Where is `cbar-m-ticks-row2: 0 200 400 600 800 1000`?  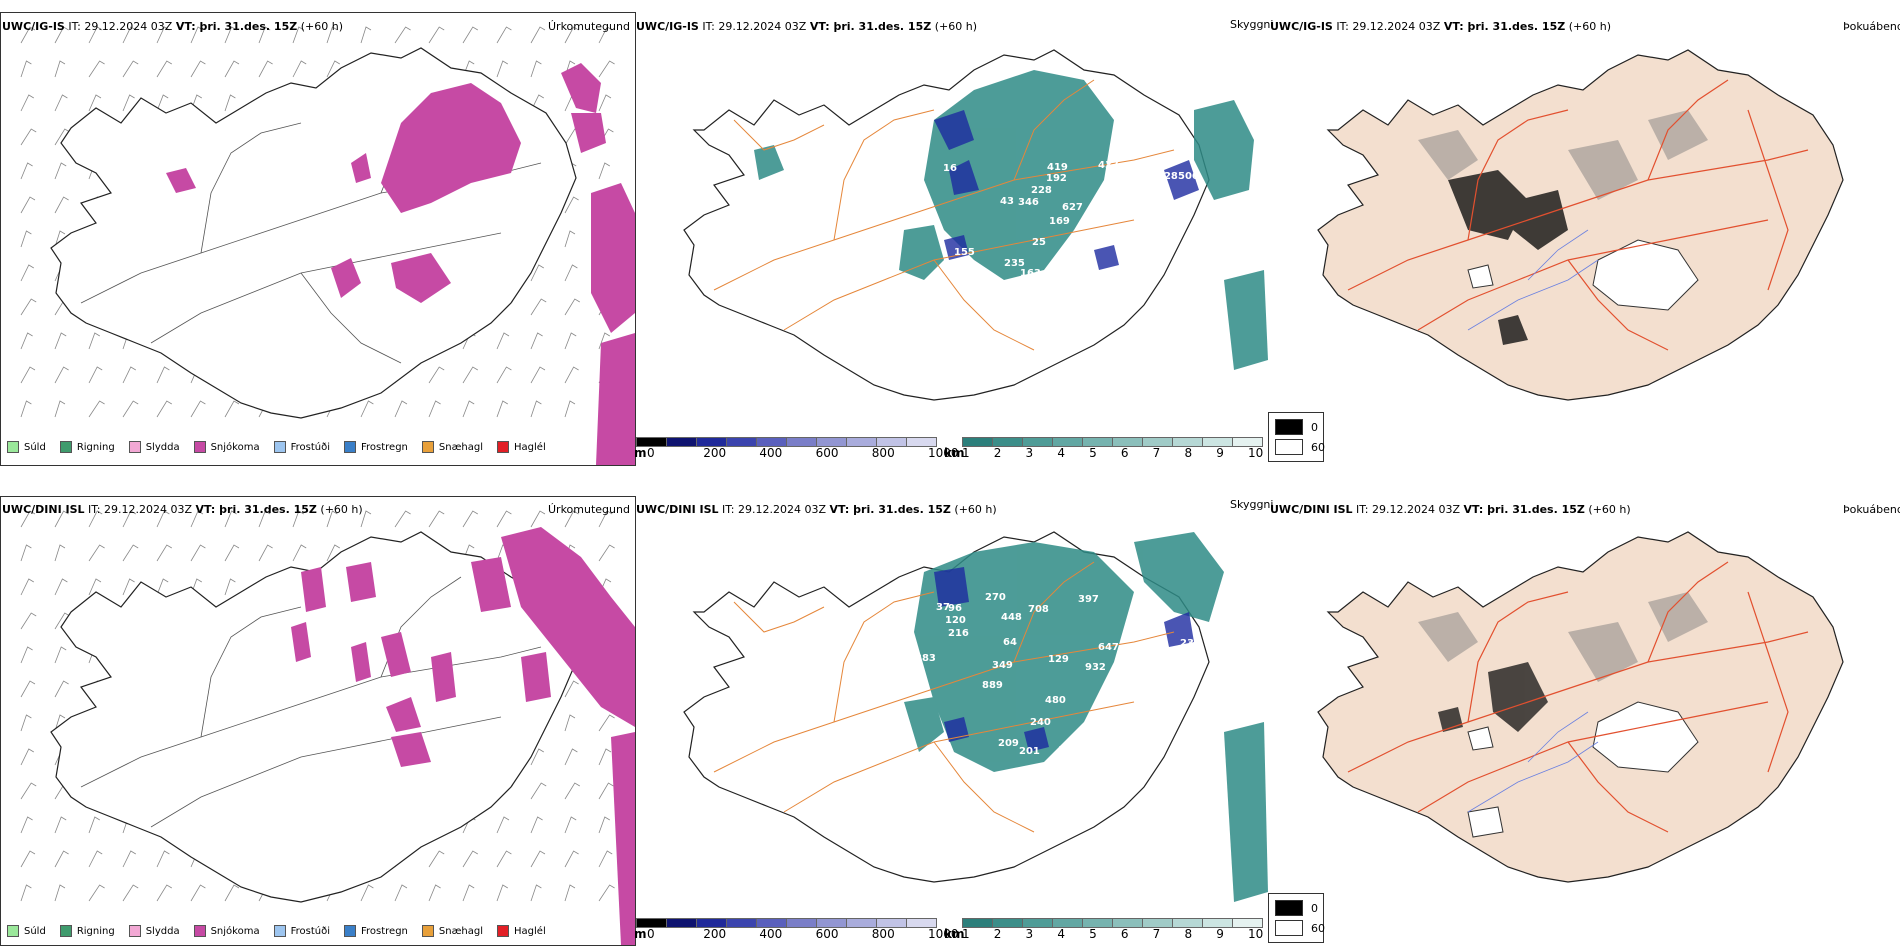 cbar-m-ticks-row2: 0 200 400 600 800 1000 is located at coordinates (803, 934).